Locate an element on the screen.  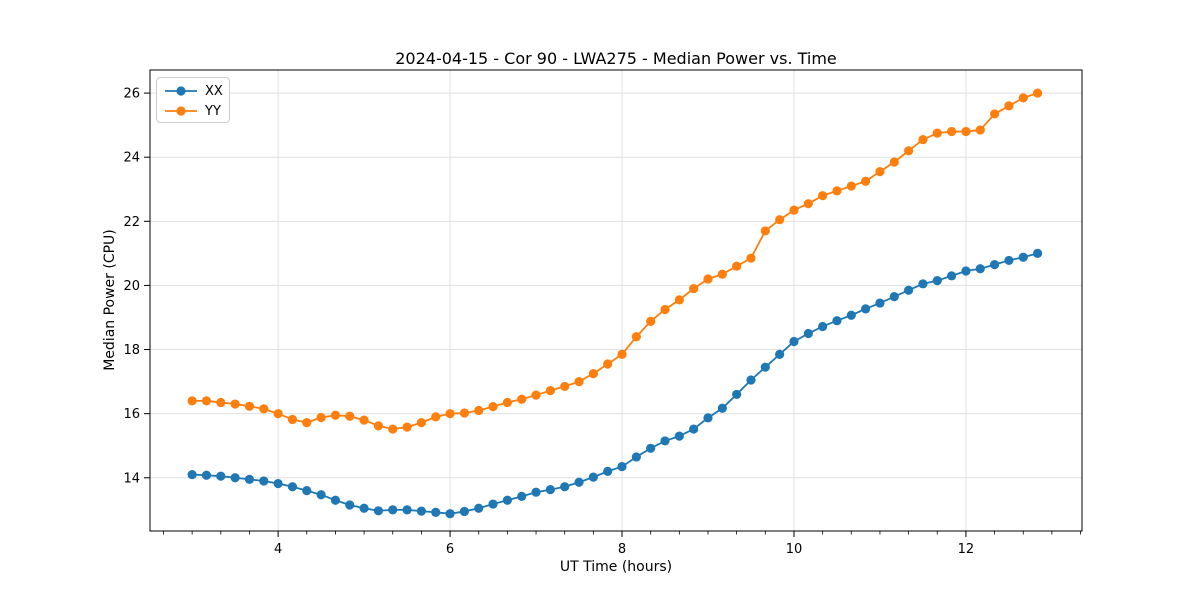
x-tick-label: 8 is located at coordinates (622, 549).